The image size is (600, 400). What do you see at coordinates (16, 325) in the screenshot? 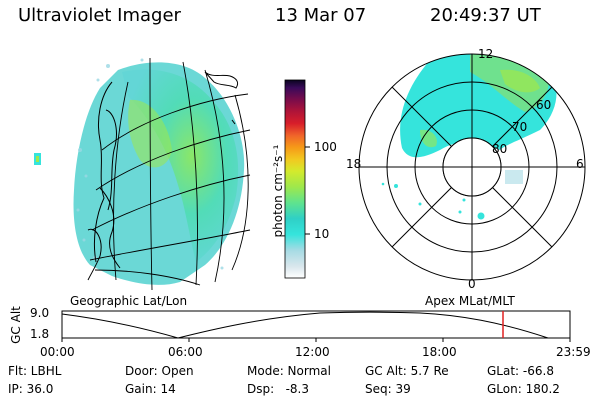
I see `altitude-ylabel: GC Alt` at bounding box center [16, 325].